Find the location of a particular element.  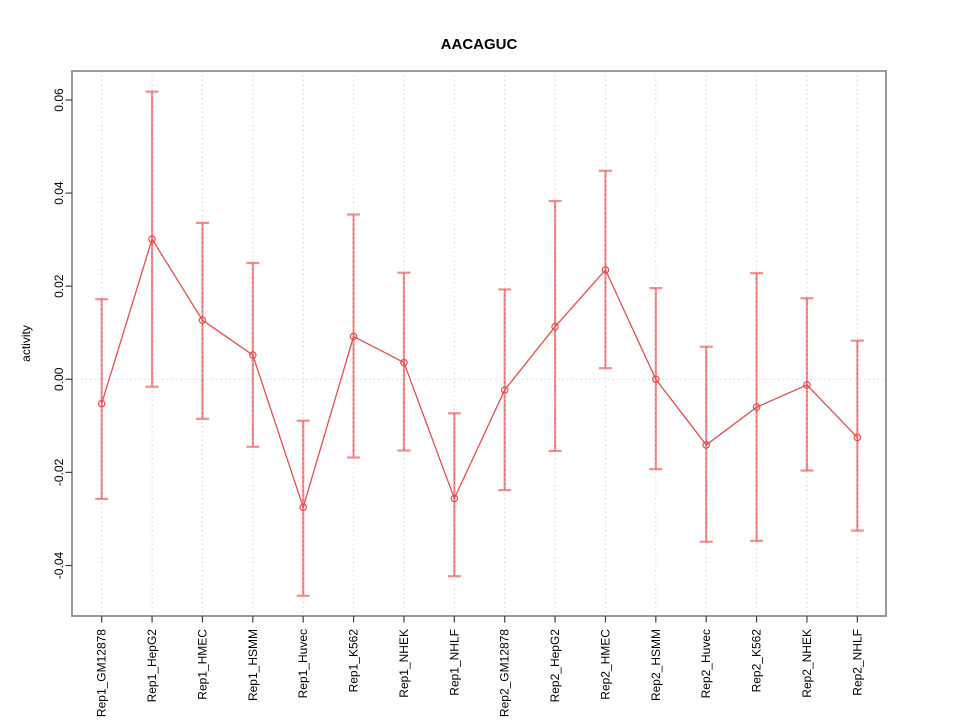

x-tick-label: Rep1_GM12878 is located at coordinates (102, 673).